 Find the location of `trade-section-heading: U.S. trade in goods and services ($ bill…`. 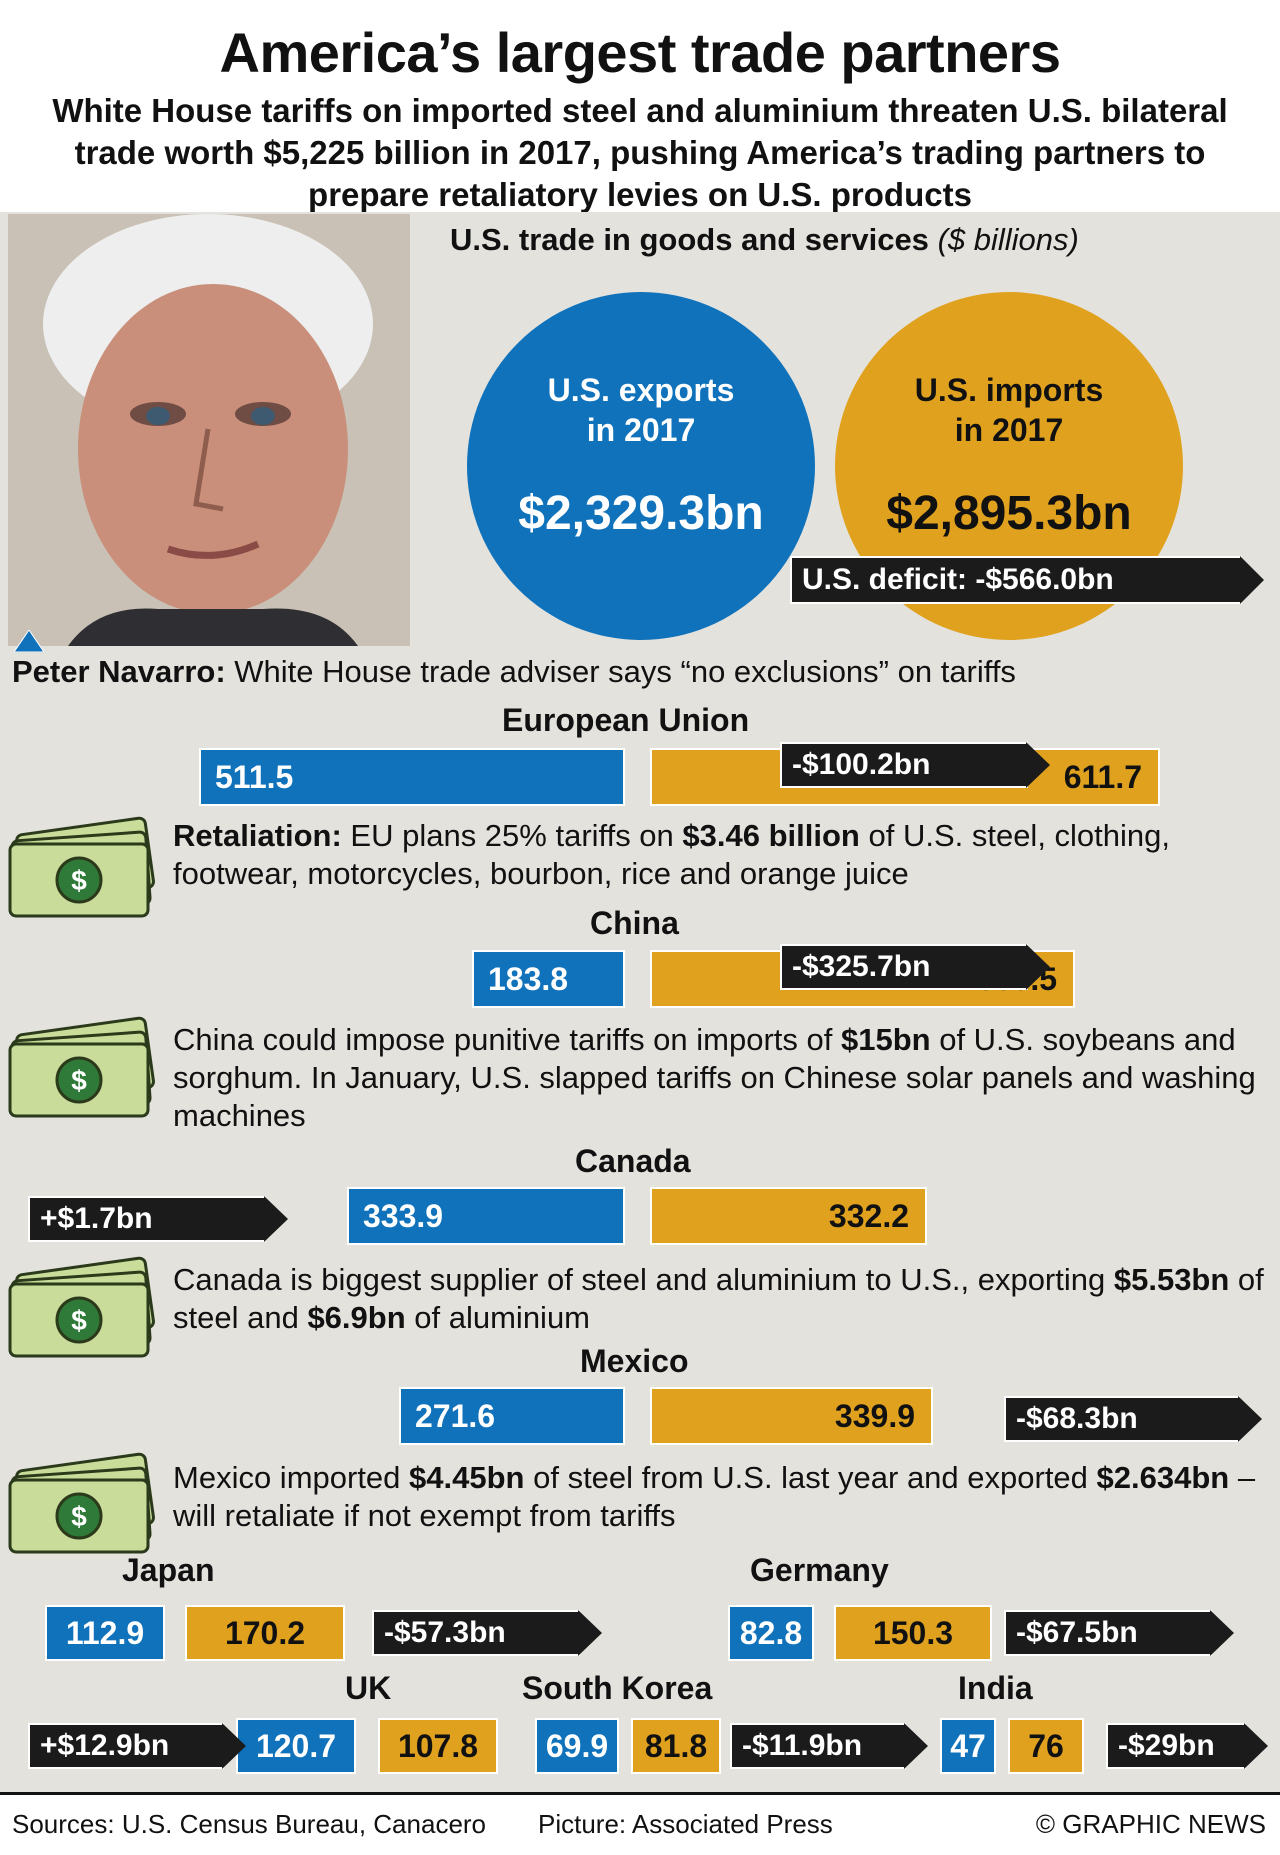

trade-section-heading: U.S. trade in goods and services ($ bill… is located at coordinates (764, 240).